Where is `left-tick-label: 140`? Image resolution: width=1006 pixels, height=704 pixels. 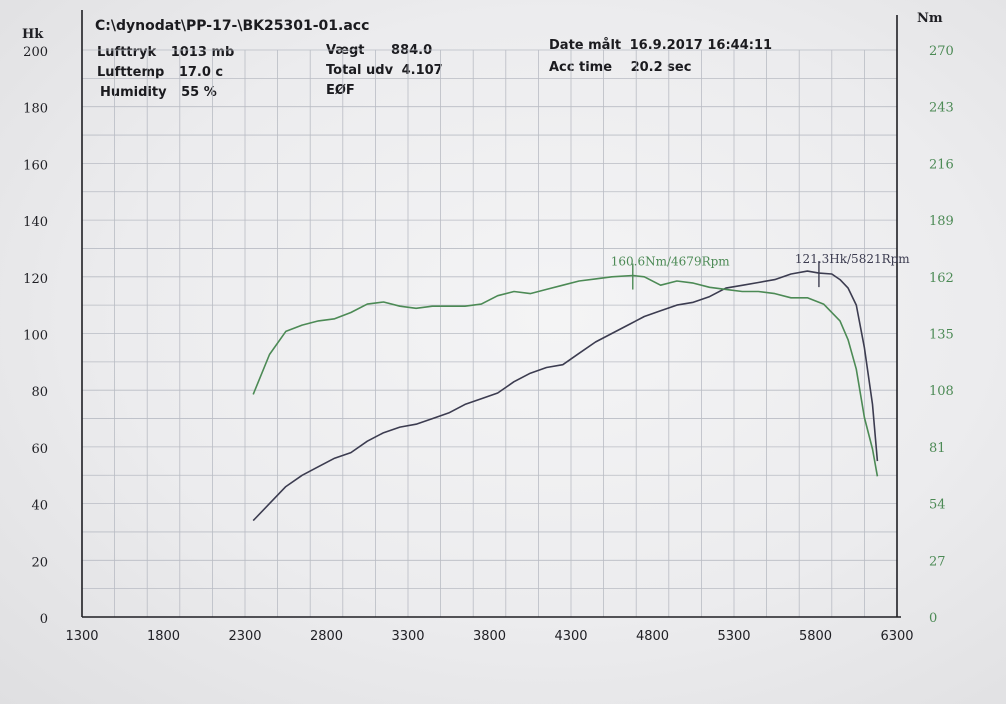
left-tick-label: 140 is located at coordinates (35, 222).